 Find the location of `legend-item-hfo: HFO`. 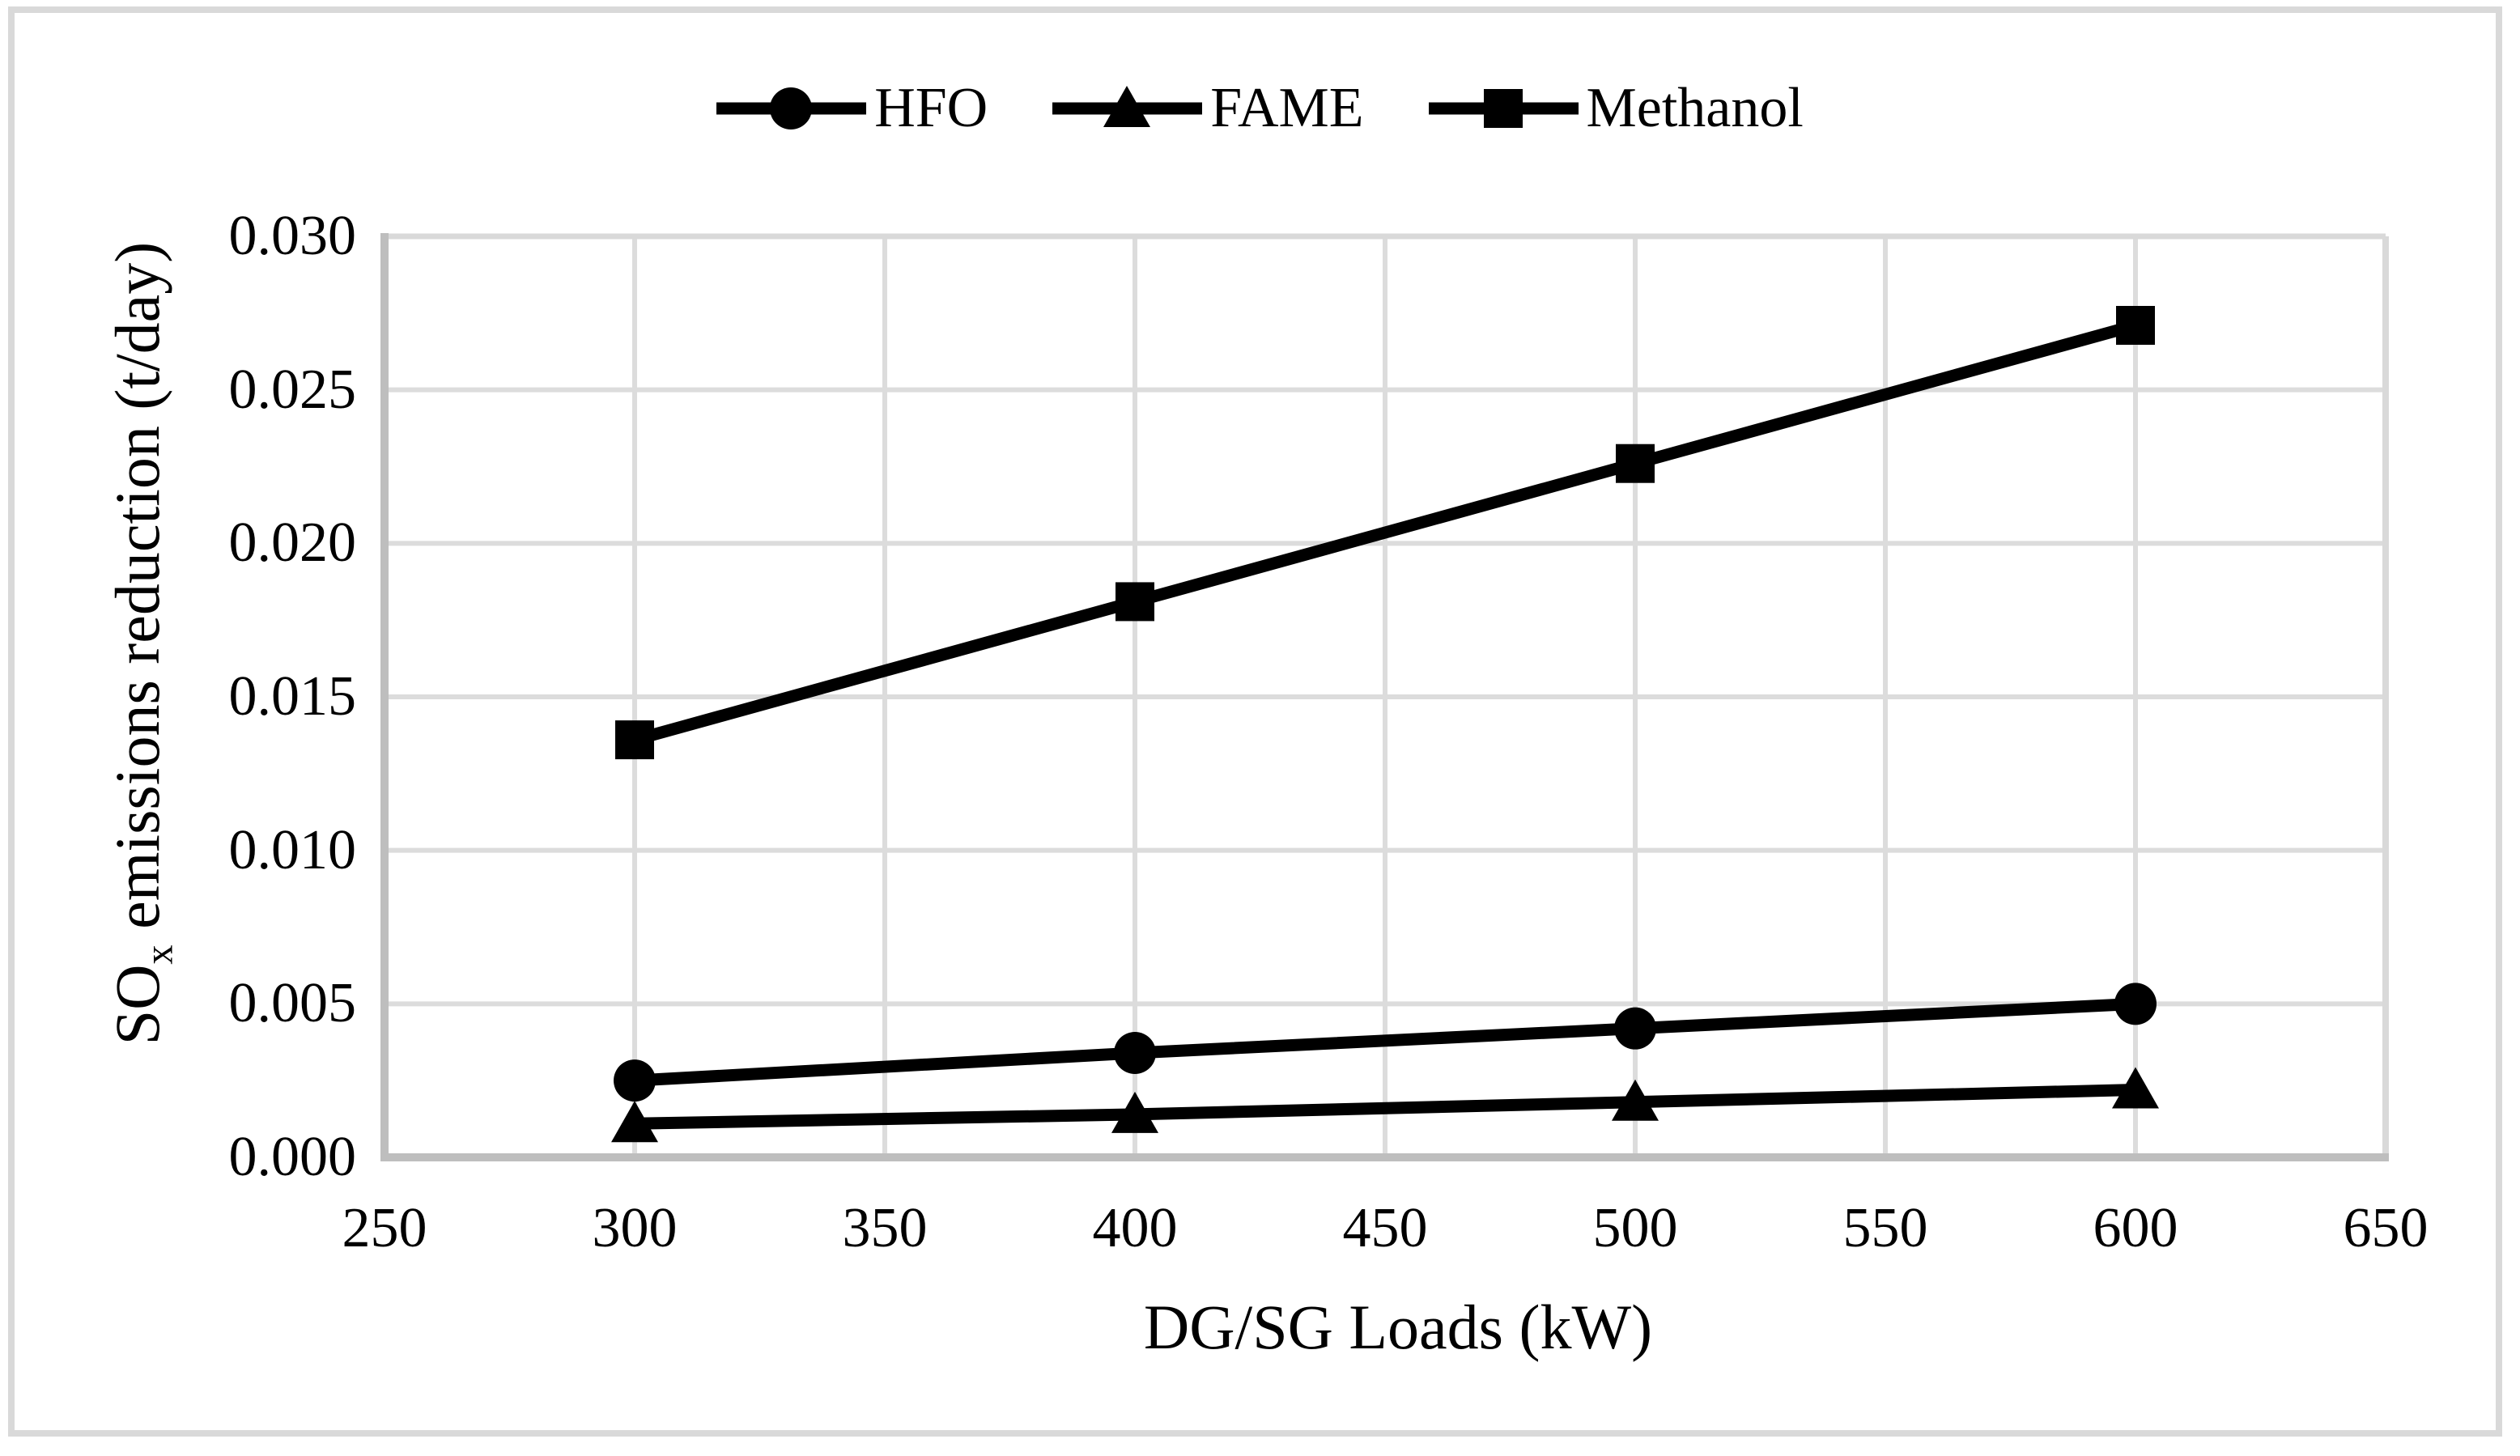

legend-item-hfo: HFO is located at coordinates (852, 108).